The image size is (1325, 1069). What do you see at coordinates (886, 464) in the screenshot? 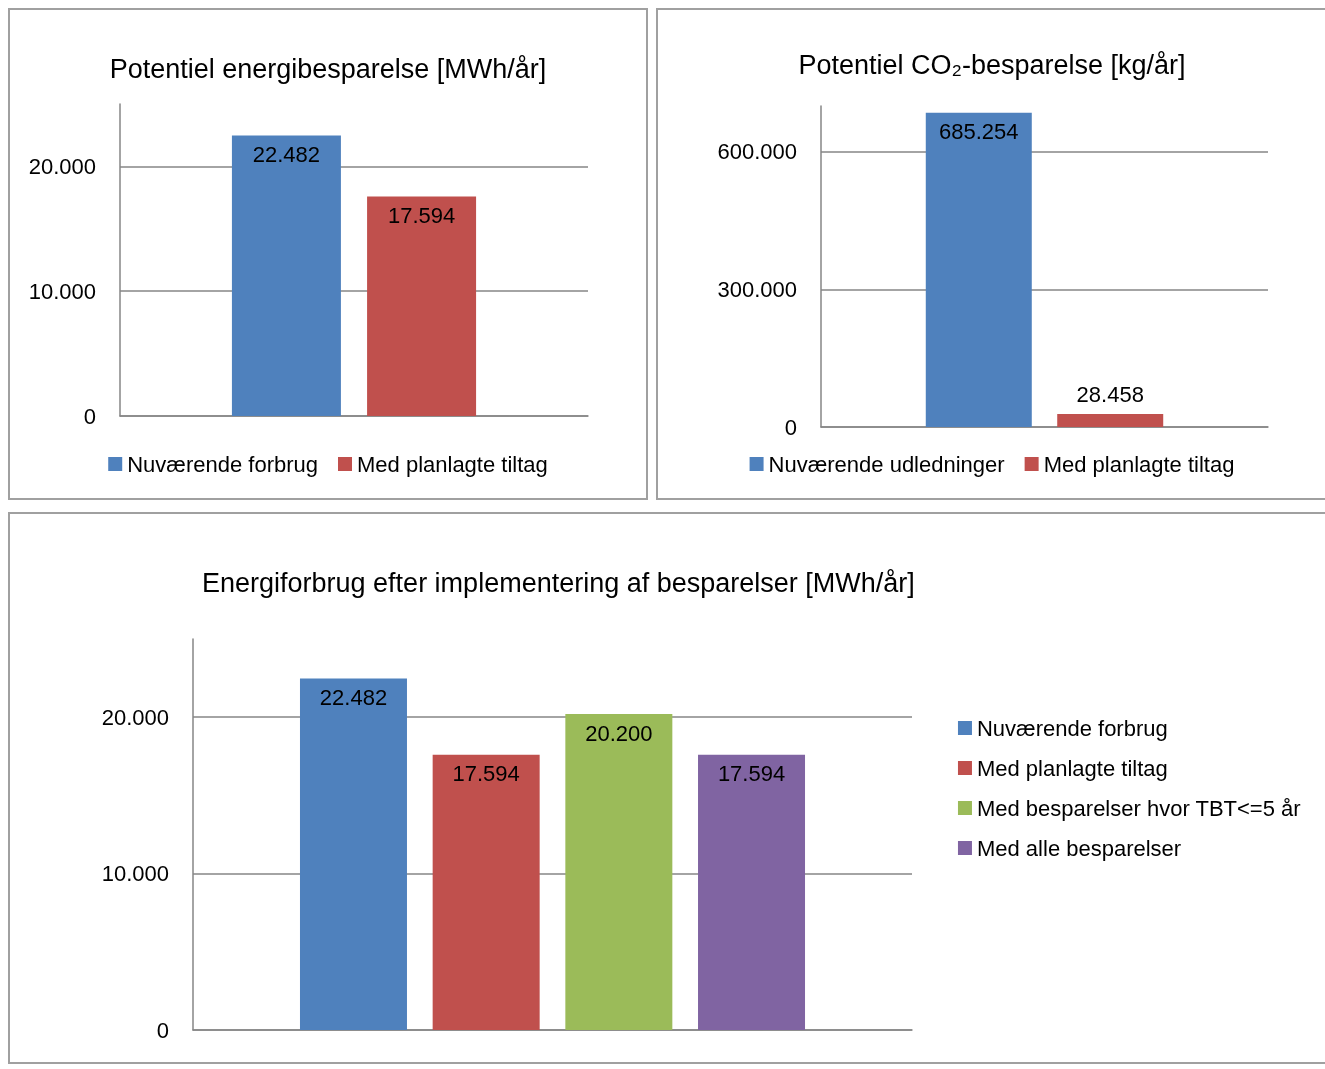
I see `legend-label: Nuværende udledninger` at bounding box center [886, 464].